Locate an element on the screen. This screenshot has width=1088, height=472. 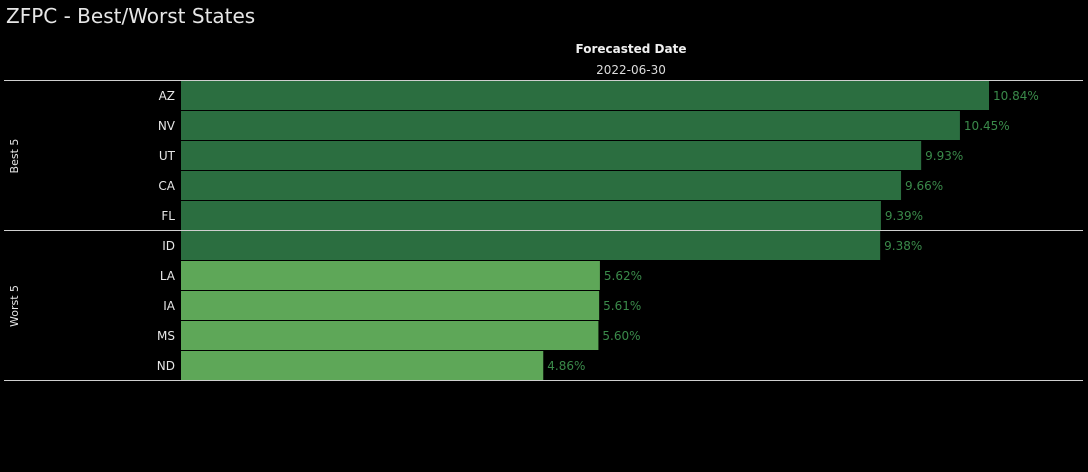
column-header-date: 2022-06-30 is located at coordinates (631, 70).